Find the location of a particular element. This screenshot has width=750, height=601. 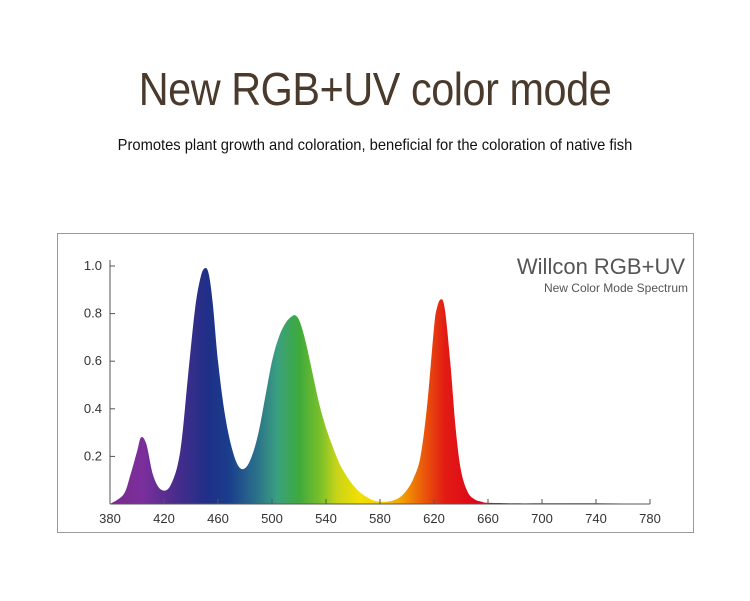

x-tick-label: 380 is located at coordinates (110, 518).